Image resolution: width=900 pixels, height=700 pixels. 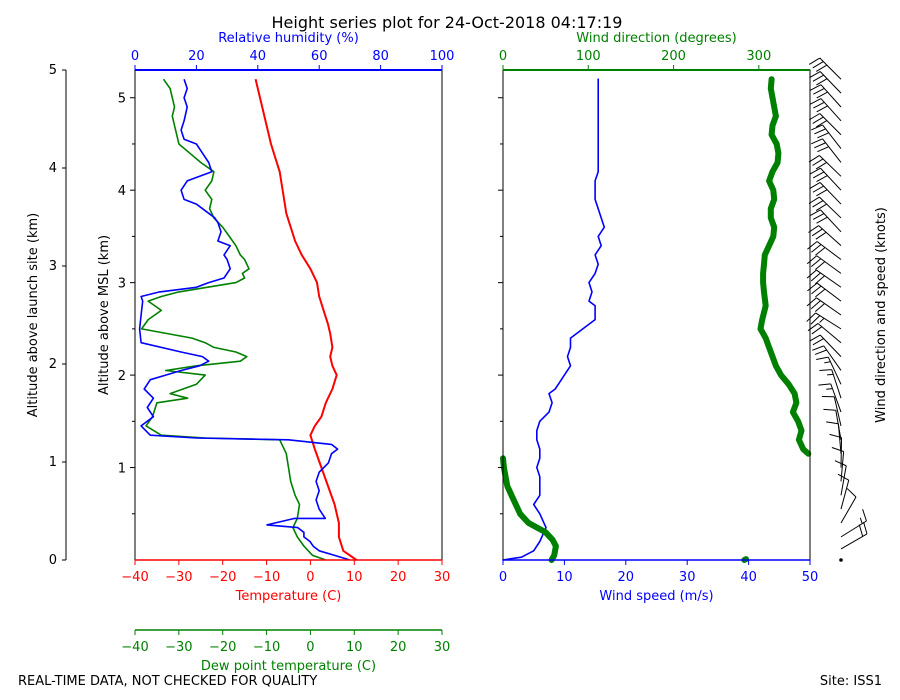 I want to click on temperature-tick-label: 20, so click(x=398, y=577).